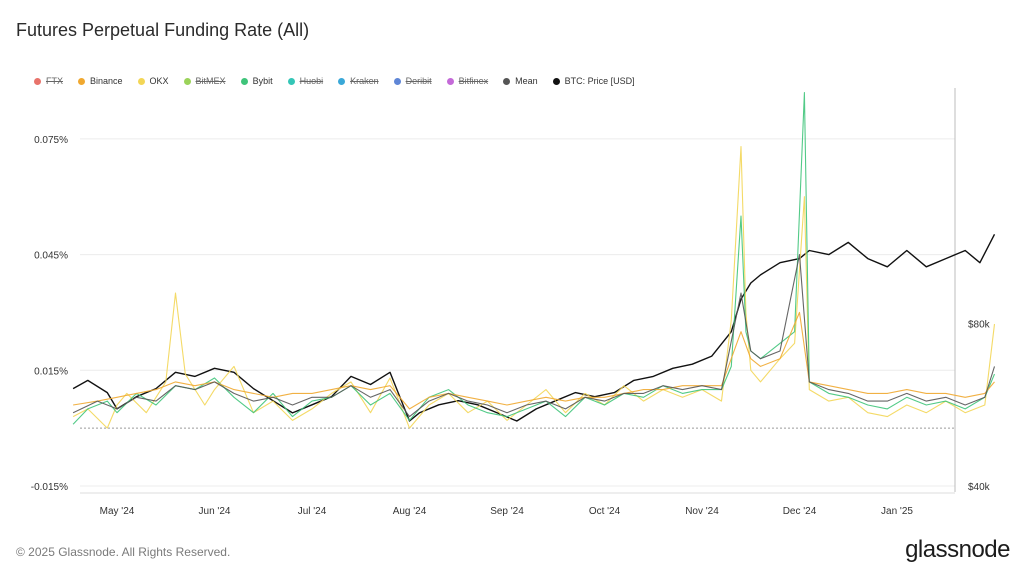  What do you see at coordinates (897, 511) in the screenshot?
I see `x-tick-label: Jan '25` at bounding box center [897, 511].